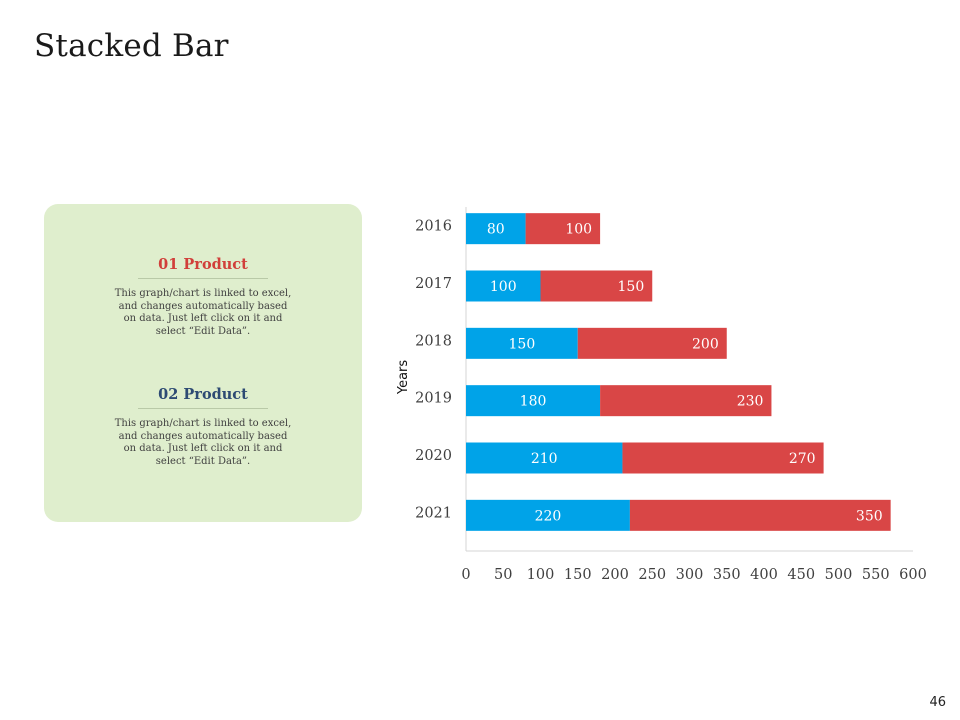  What do you see at coordinates (615, 575) in the screenshot?
I see `x-tick-label: 200` at bounding box center [615, 575].